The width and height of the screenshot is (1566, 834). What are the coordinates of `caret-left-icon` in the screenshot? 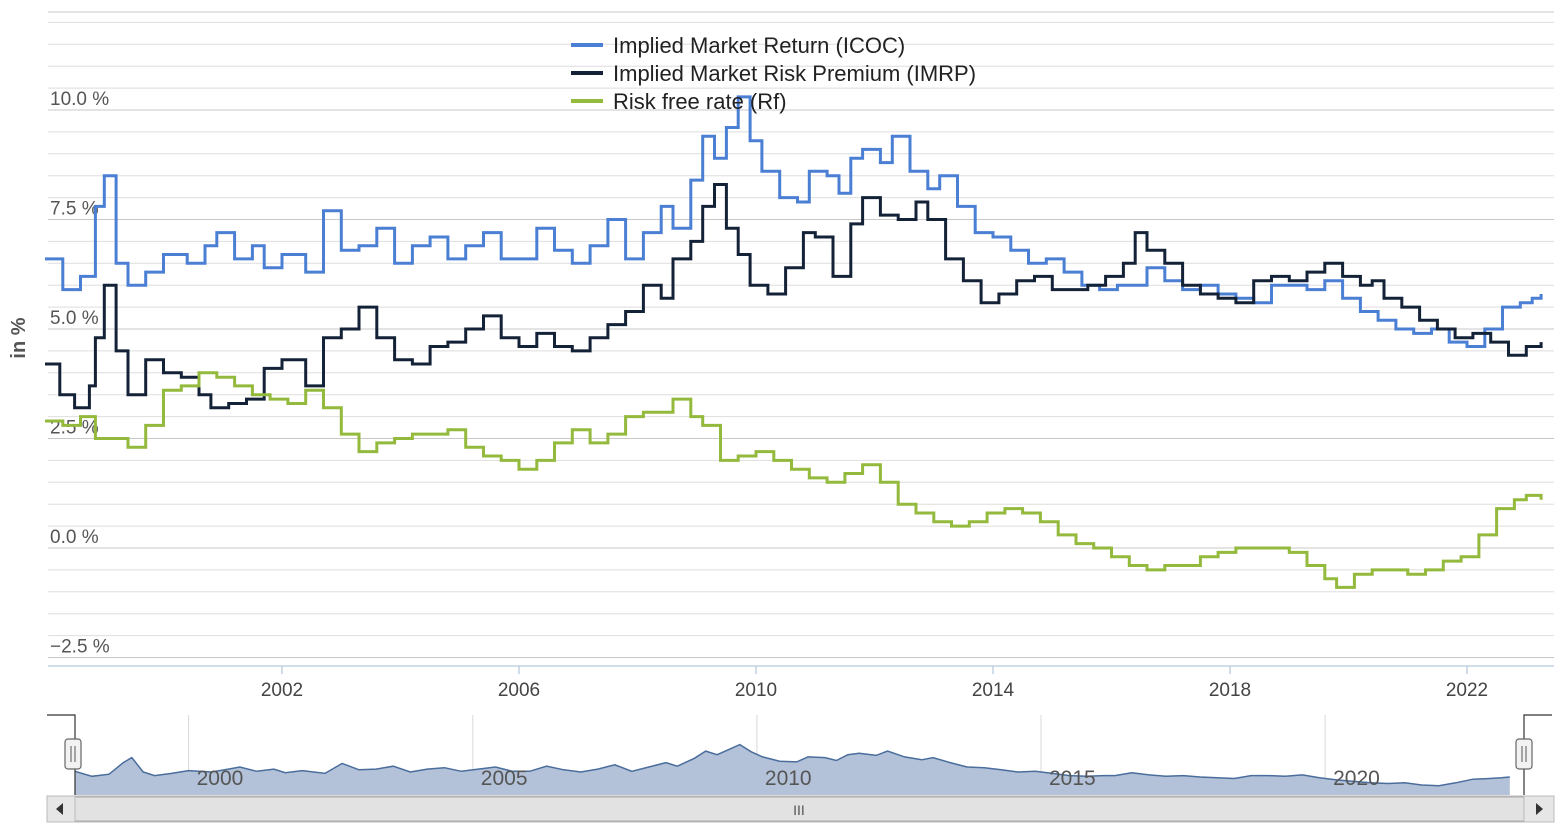 It's located at (59, 809).